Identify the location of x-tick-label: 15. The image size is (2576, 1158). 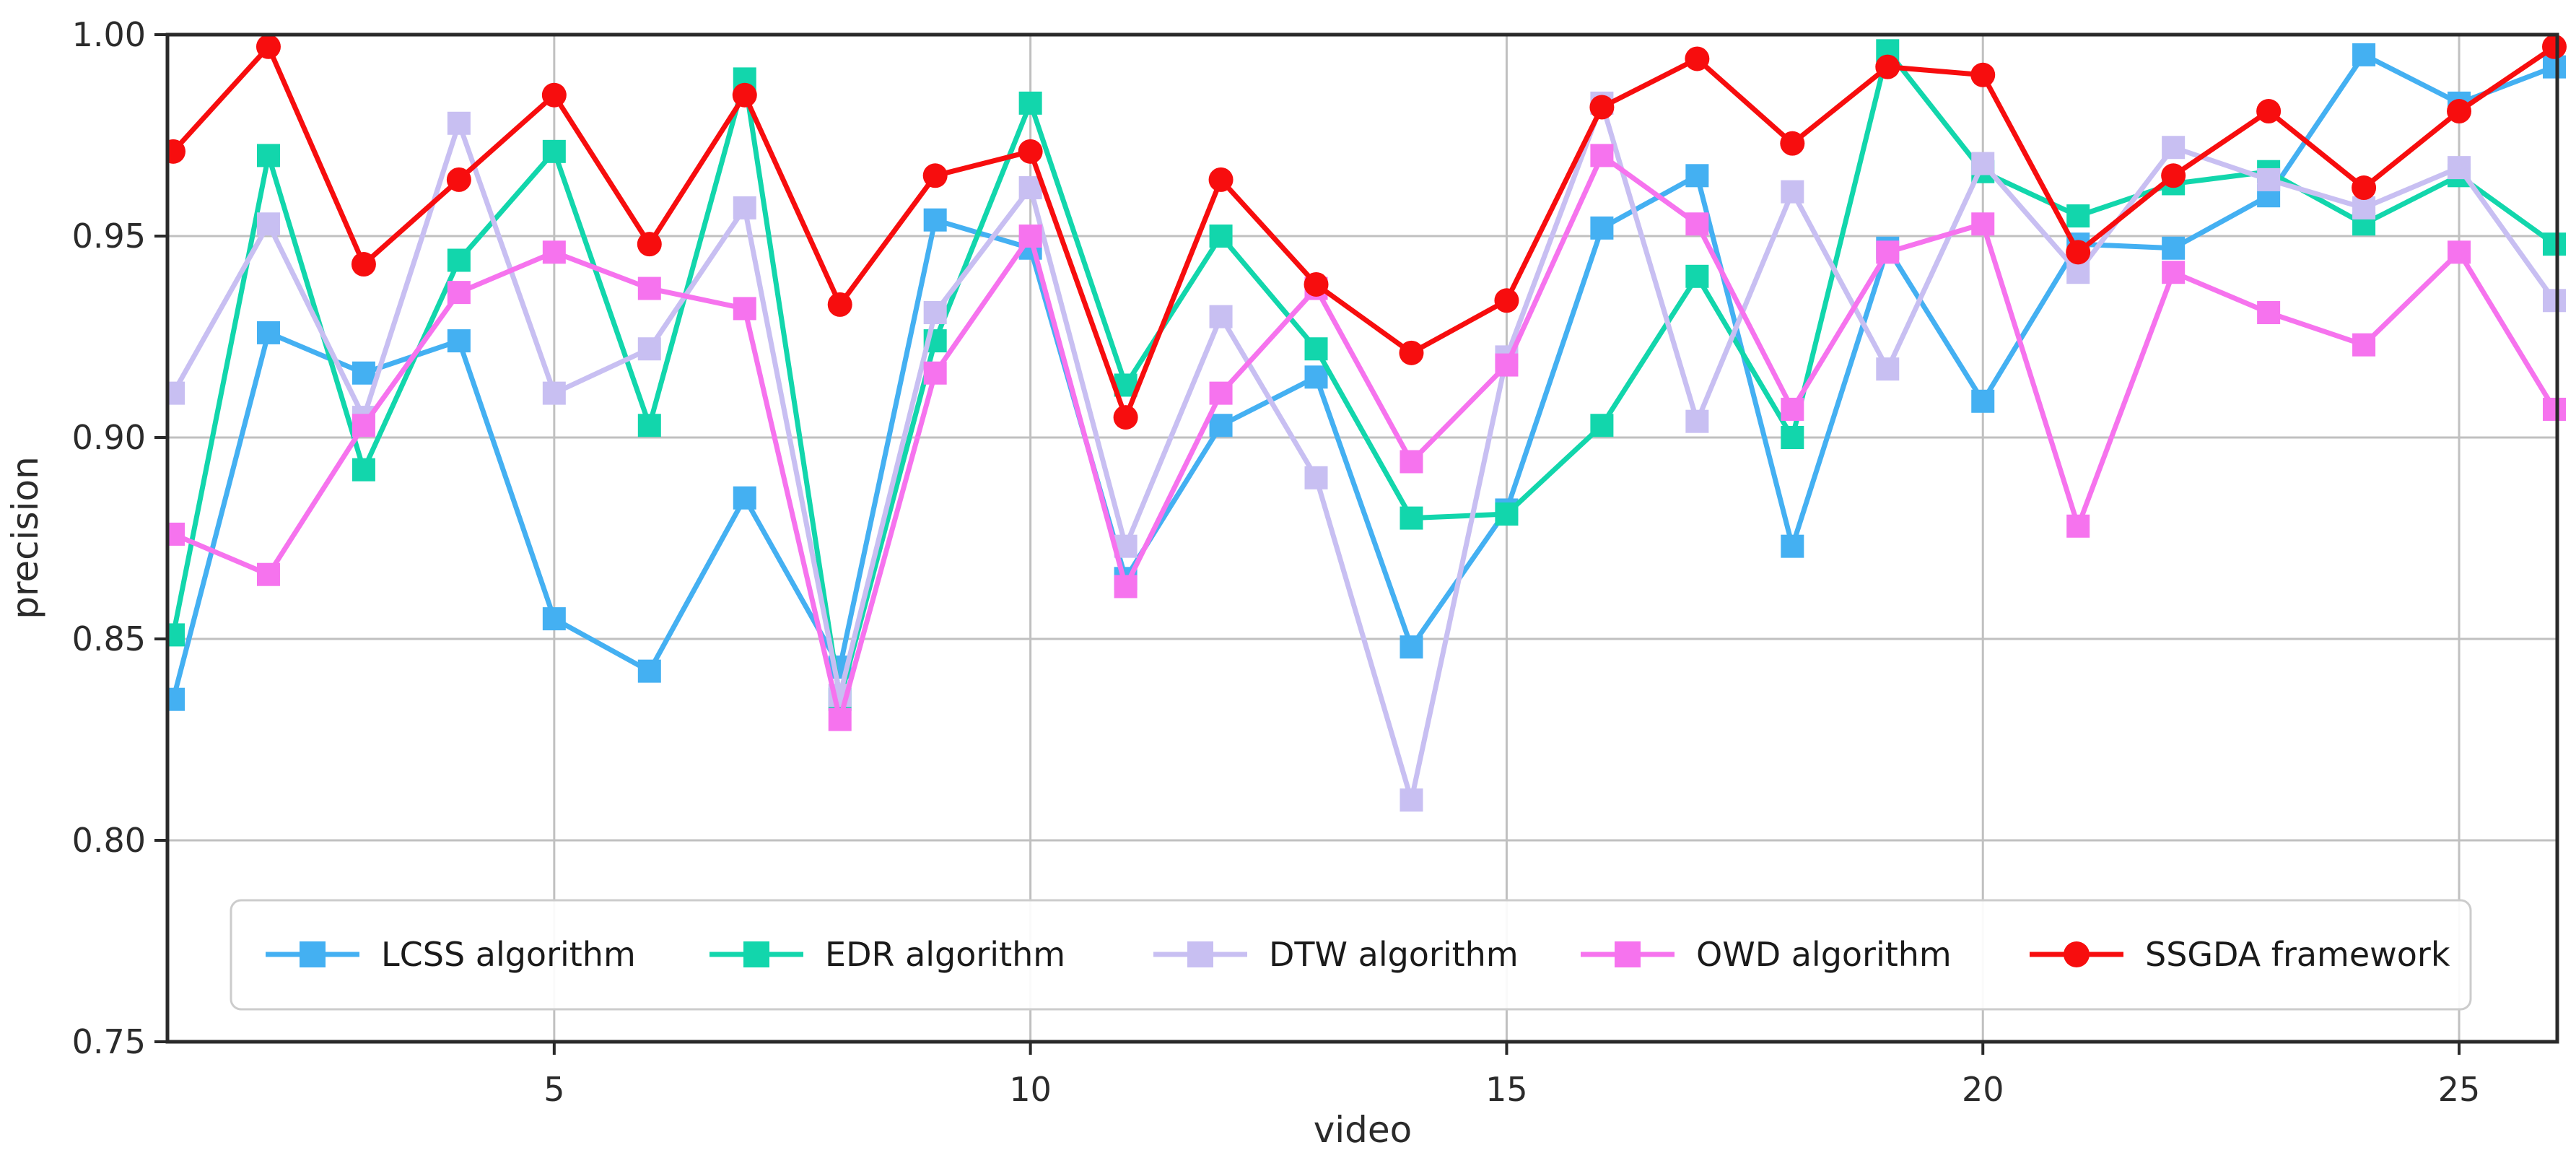
(1506, 1090).